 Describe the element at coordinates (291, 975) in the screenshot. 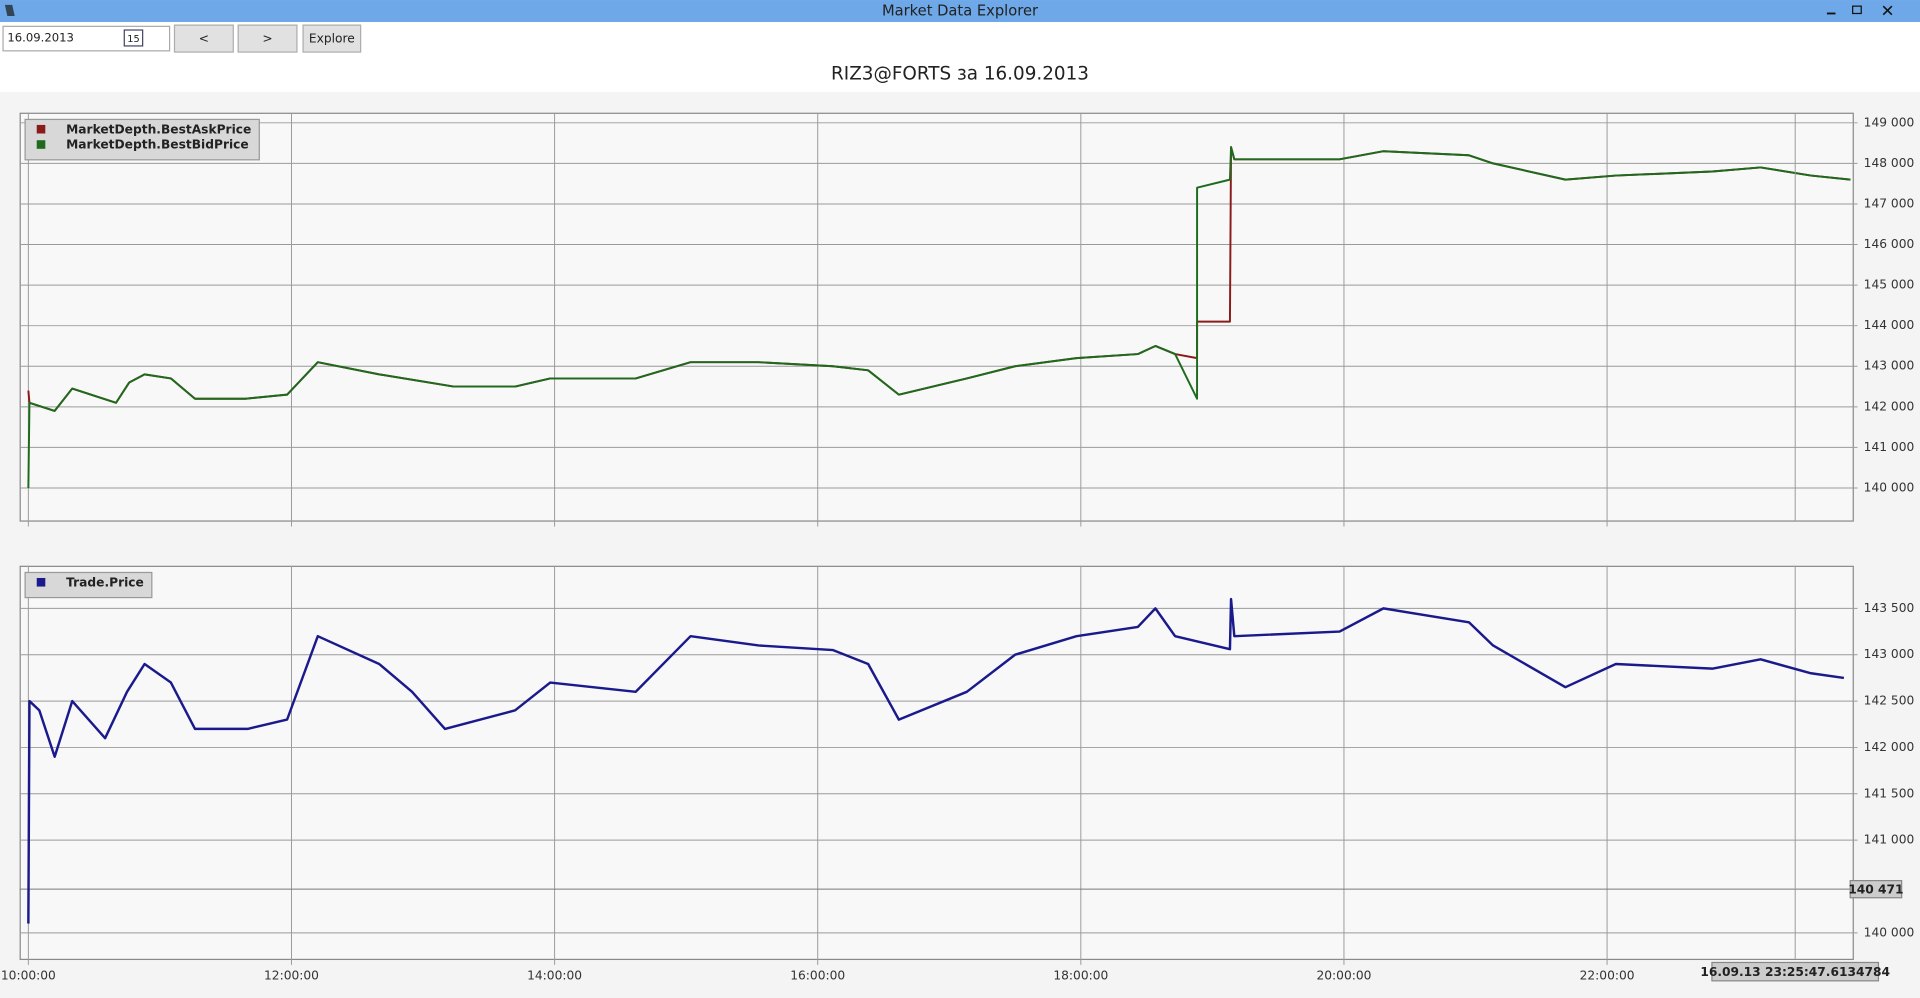

I see `x-tick-label: 12:00:00` at that location.